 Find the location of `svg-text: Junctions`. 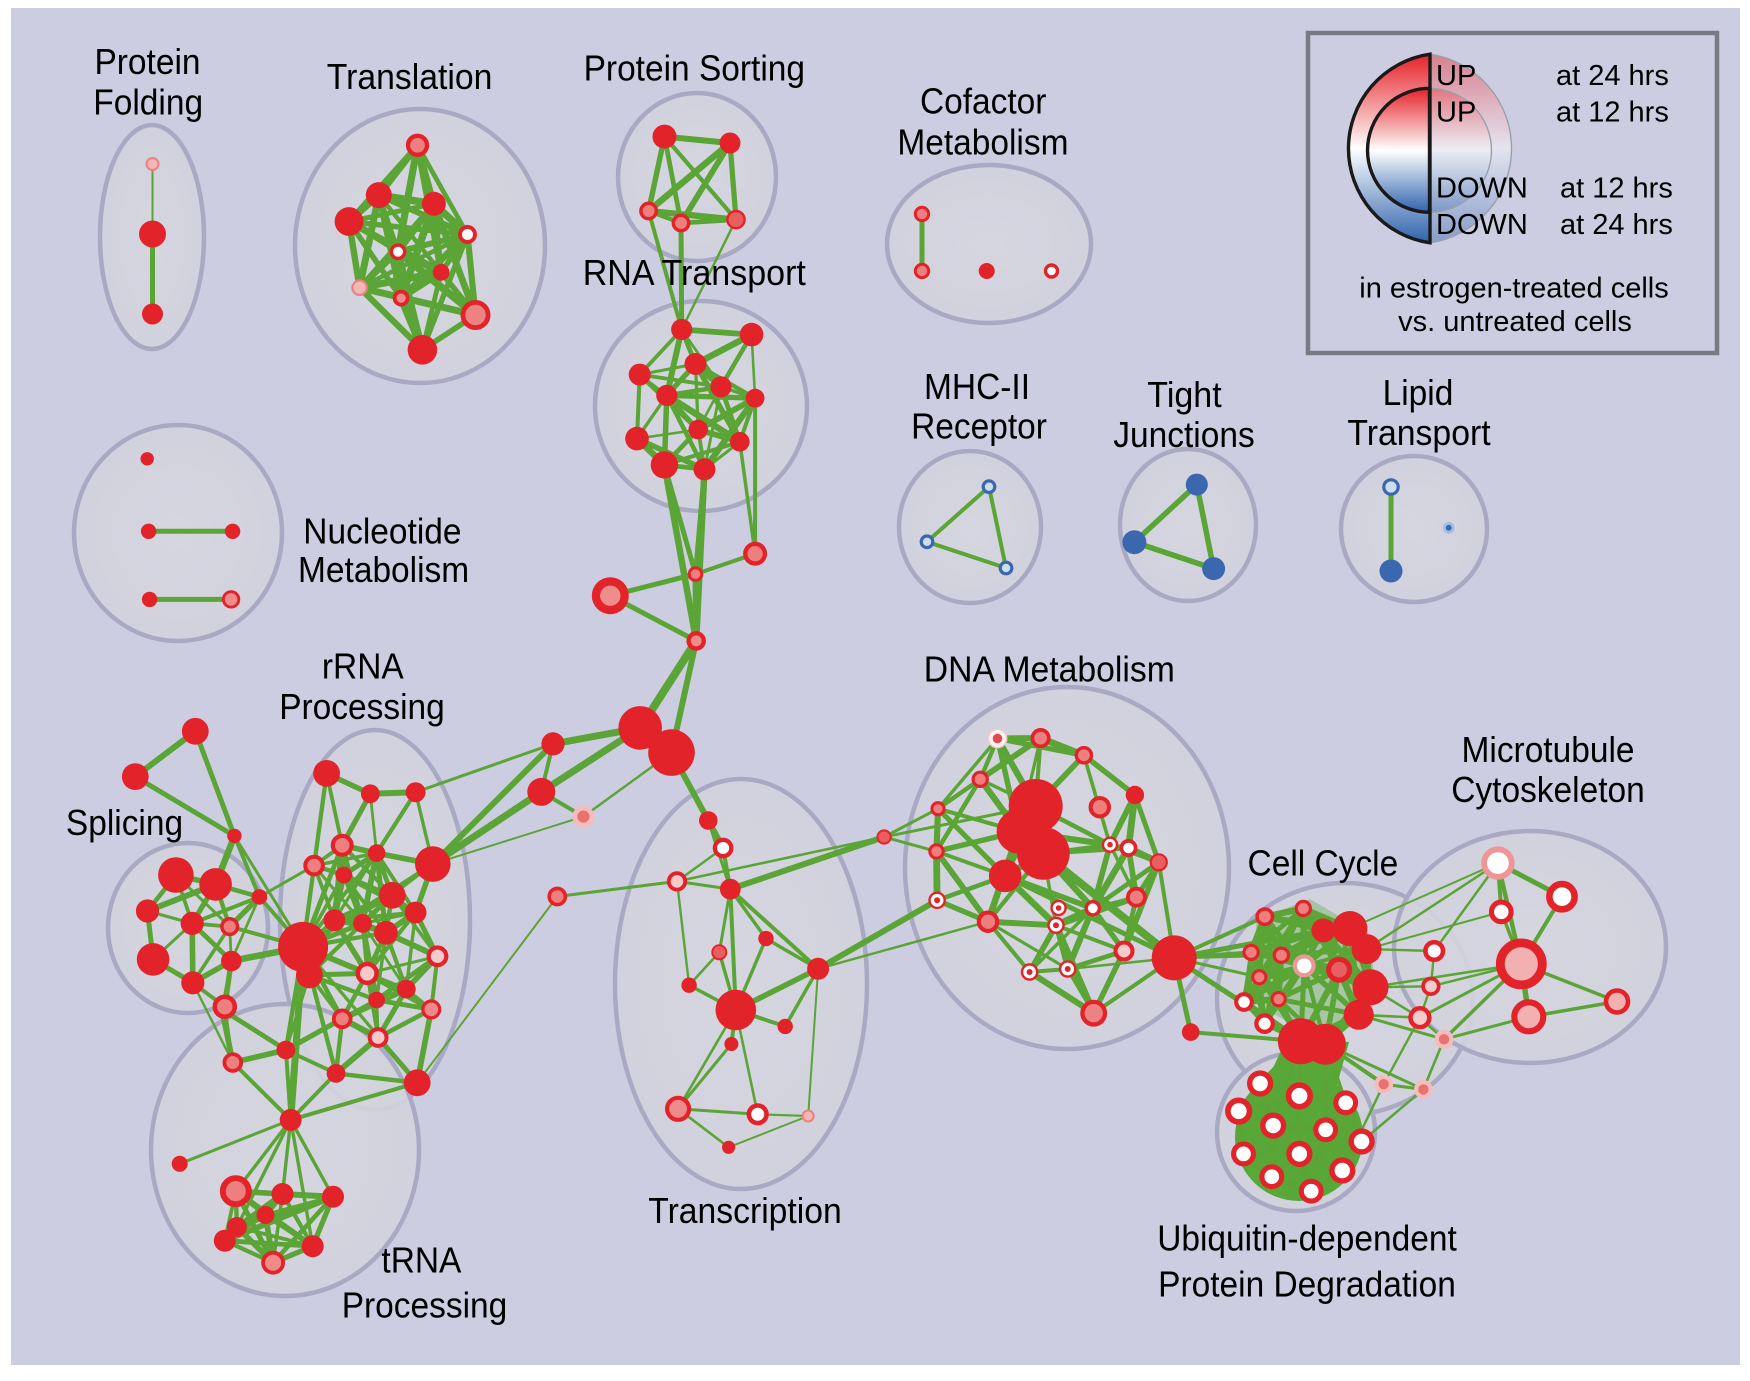

svg-text: Junctions is located at coordinates (1183, 434).